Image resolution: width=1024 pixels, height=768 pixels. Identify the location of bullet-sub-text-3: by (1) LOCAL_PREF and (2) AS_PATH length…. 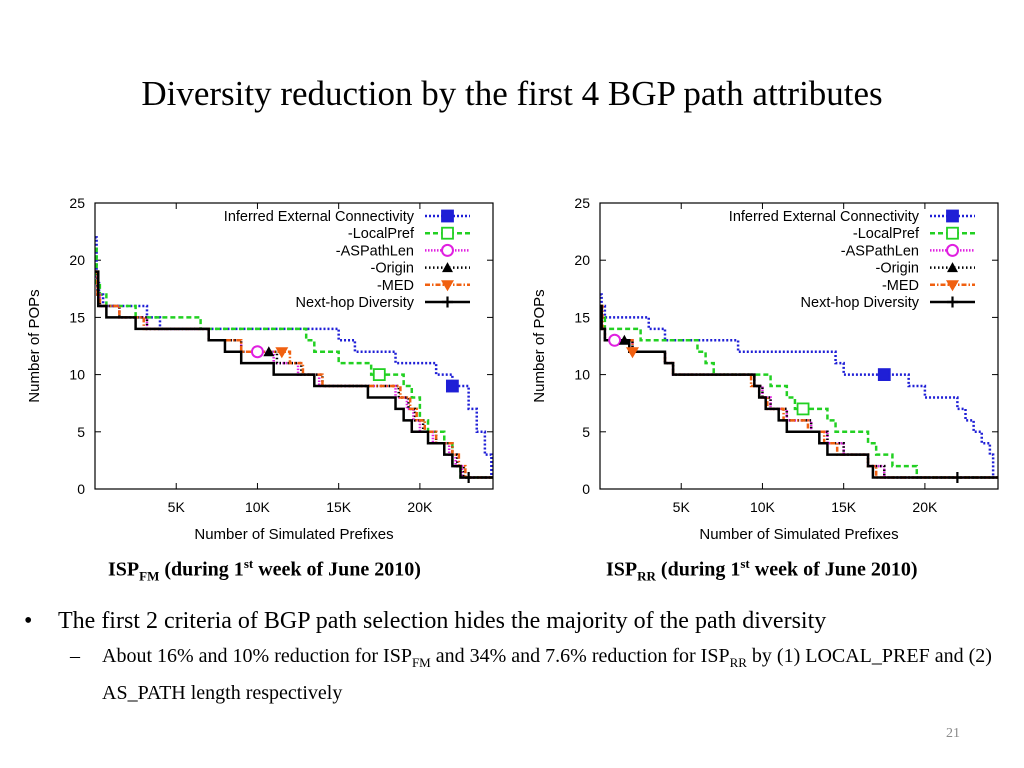
(547, 674).